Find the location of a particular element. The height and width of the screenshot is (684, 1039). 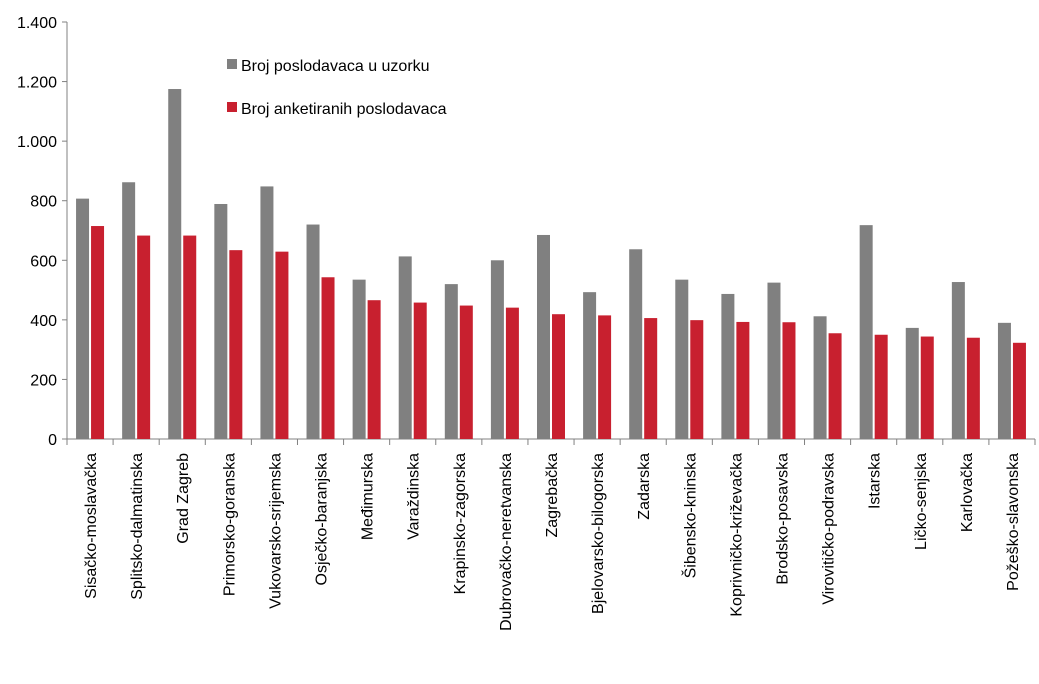

y-tick-label: 0 is located at coordinates (52, 440).